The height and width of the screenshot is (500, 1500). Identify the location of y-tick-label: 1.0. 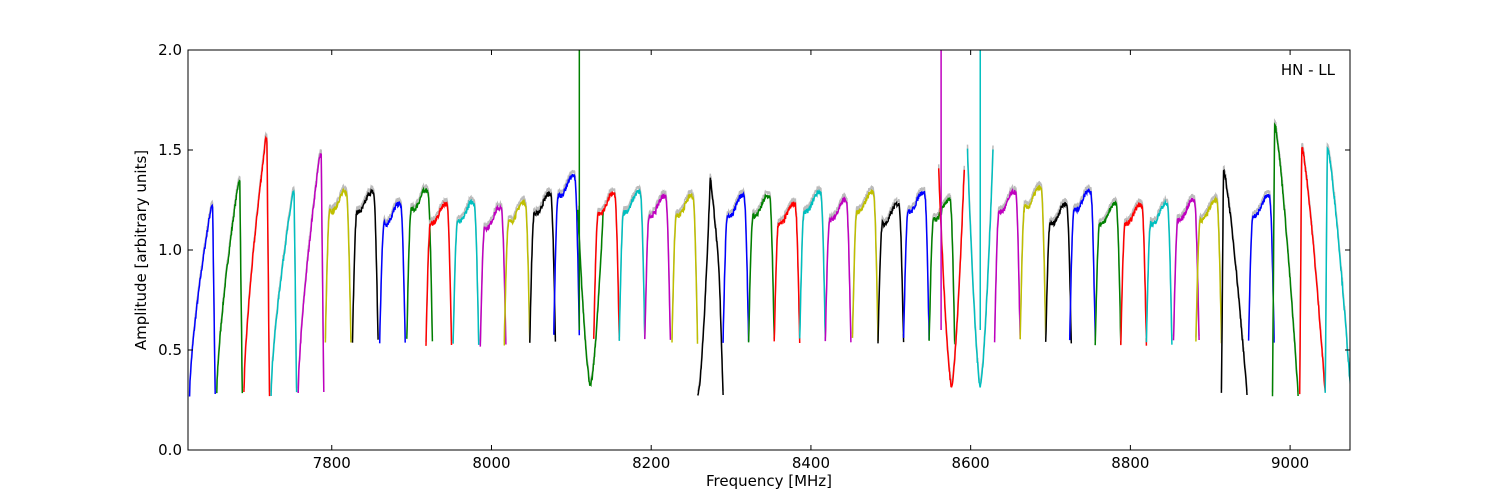
(170, 250).